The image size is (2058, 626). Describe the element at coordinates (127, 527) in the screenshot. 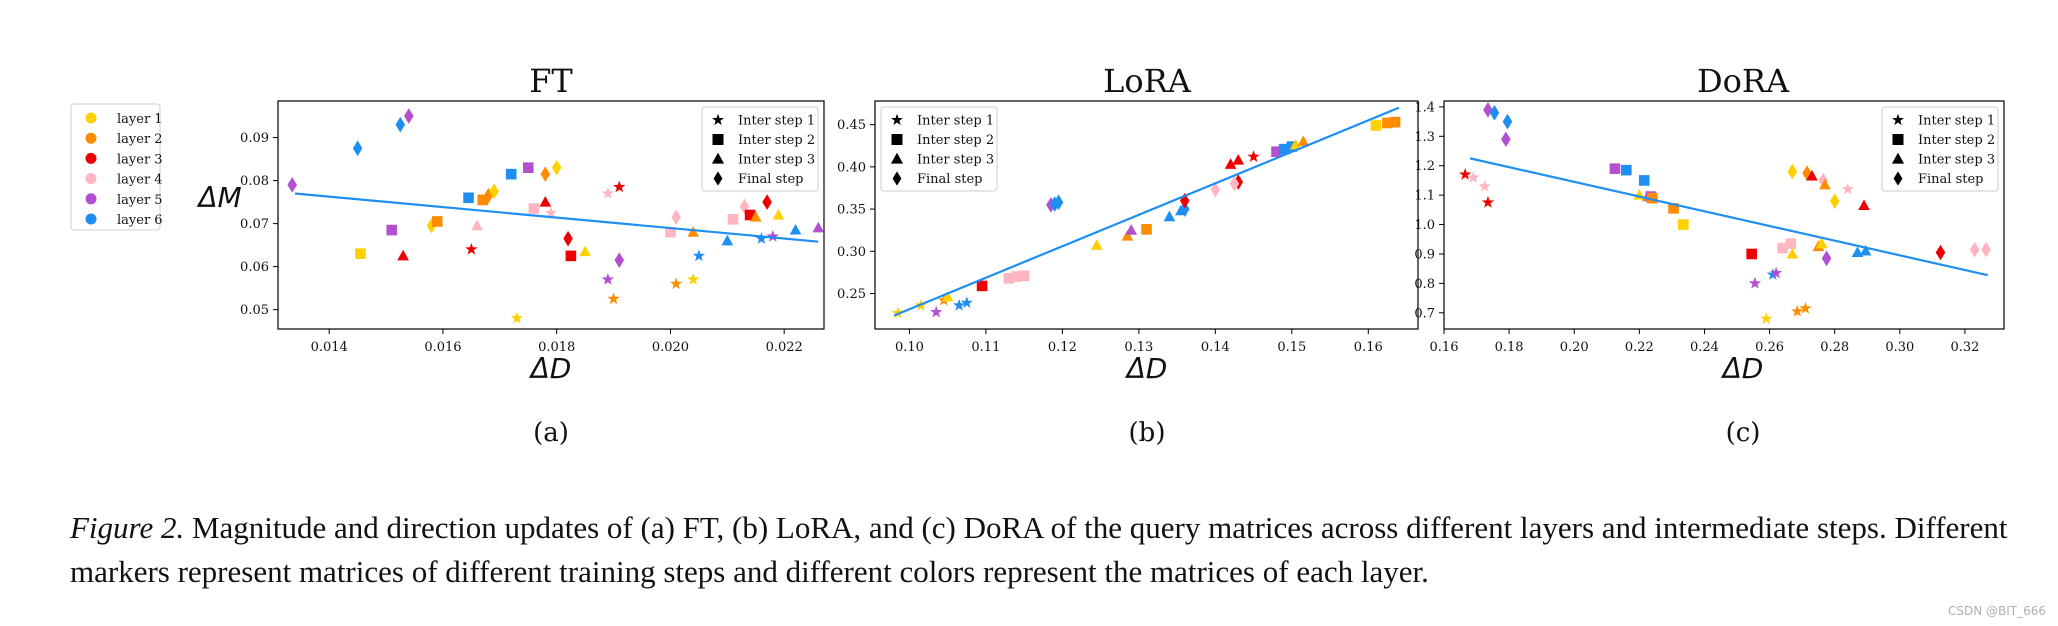

I see `caption-figure-label: Figure 2.` at that location.